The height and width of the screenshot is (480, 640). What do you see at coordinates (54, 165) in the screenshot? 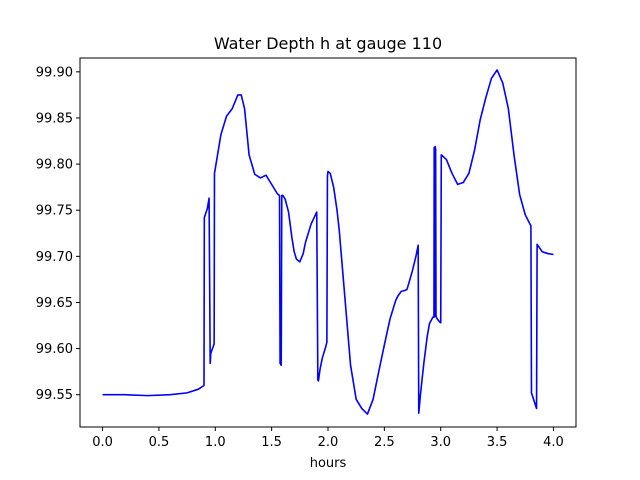
I see `y-tick-label: 99.80` at bounding box center [54, 165].